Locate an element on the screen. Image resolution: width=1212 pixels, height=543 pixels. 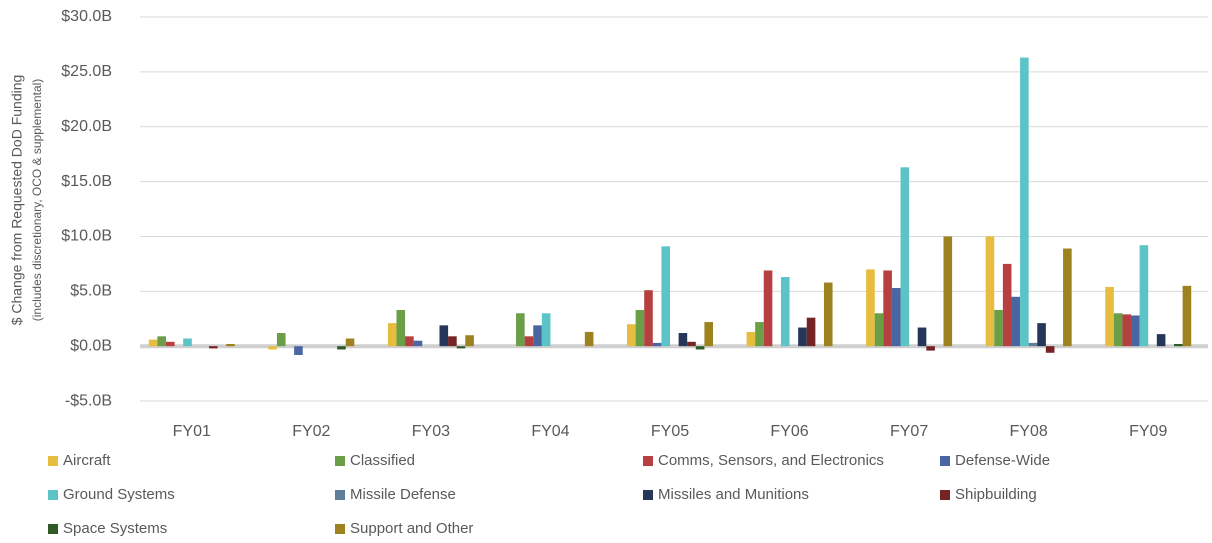
legend-label: Comms, Sensors, and Electronics is located at coordinates (771, 460).